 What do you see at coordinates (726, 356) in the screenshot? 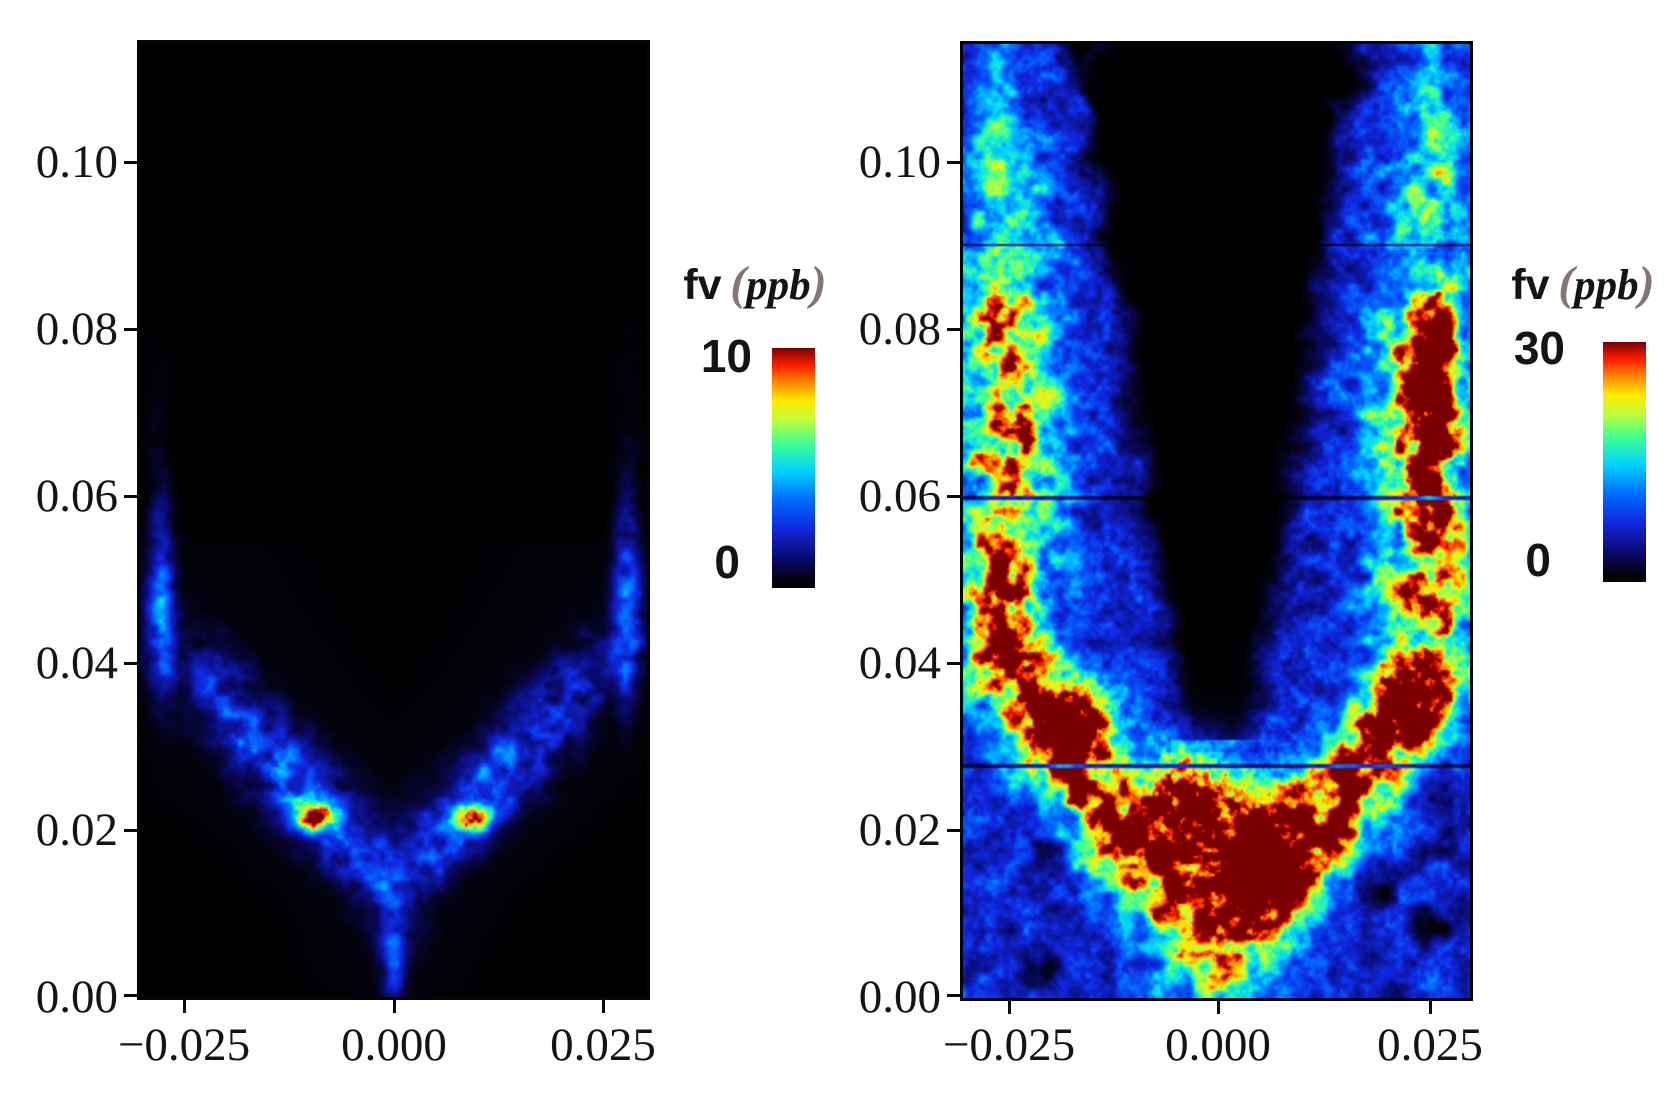
I see `colorbar-max-label-left: 10` at bounding box center [726, 356].